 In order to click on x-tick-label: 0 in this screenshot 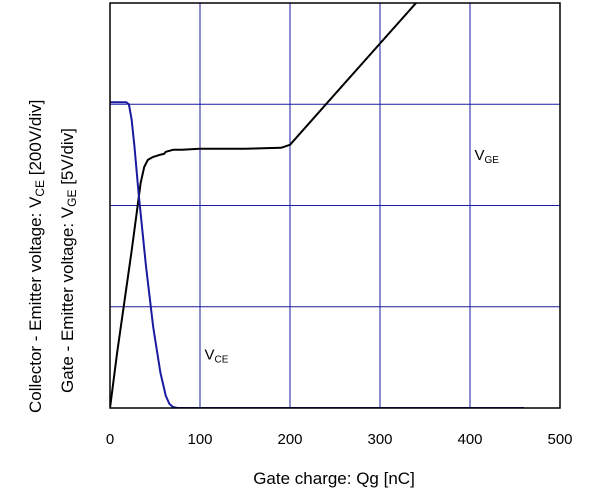, I will do `click(110, 439)`.